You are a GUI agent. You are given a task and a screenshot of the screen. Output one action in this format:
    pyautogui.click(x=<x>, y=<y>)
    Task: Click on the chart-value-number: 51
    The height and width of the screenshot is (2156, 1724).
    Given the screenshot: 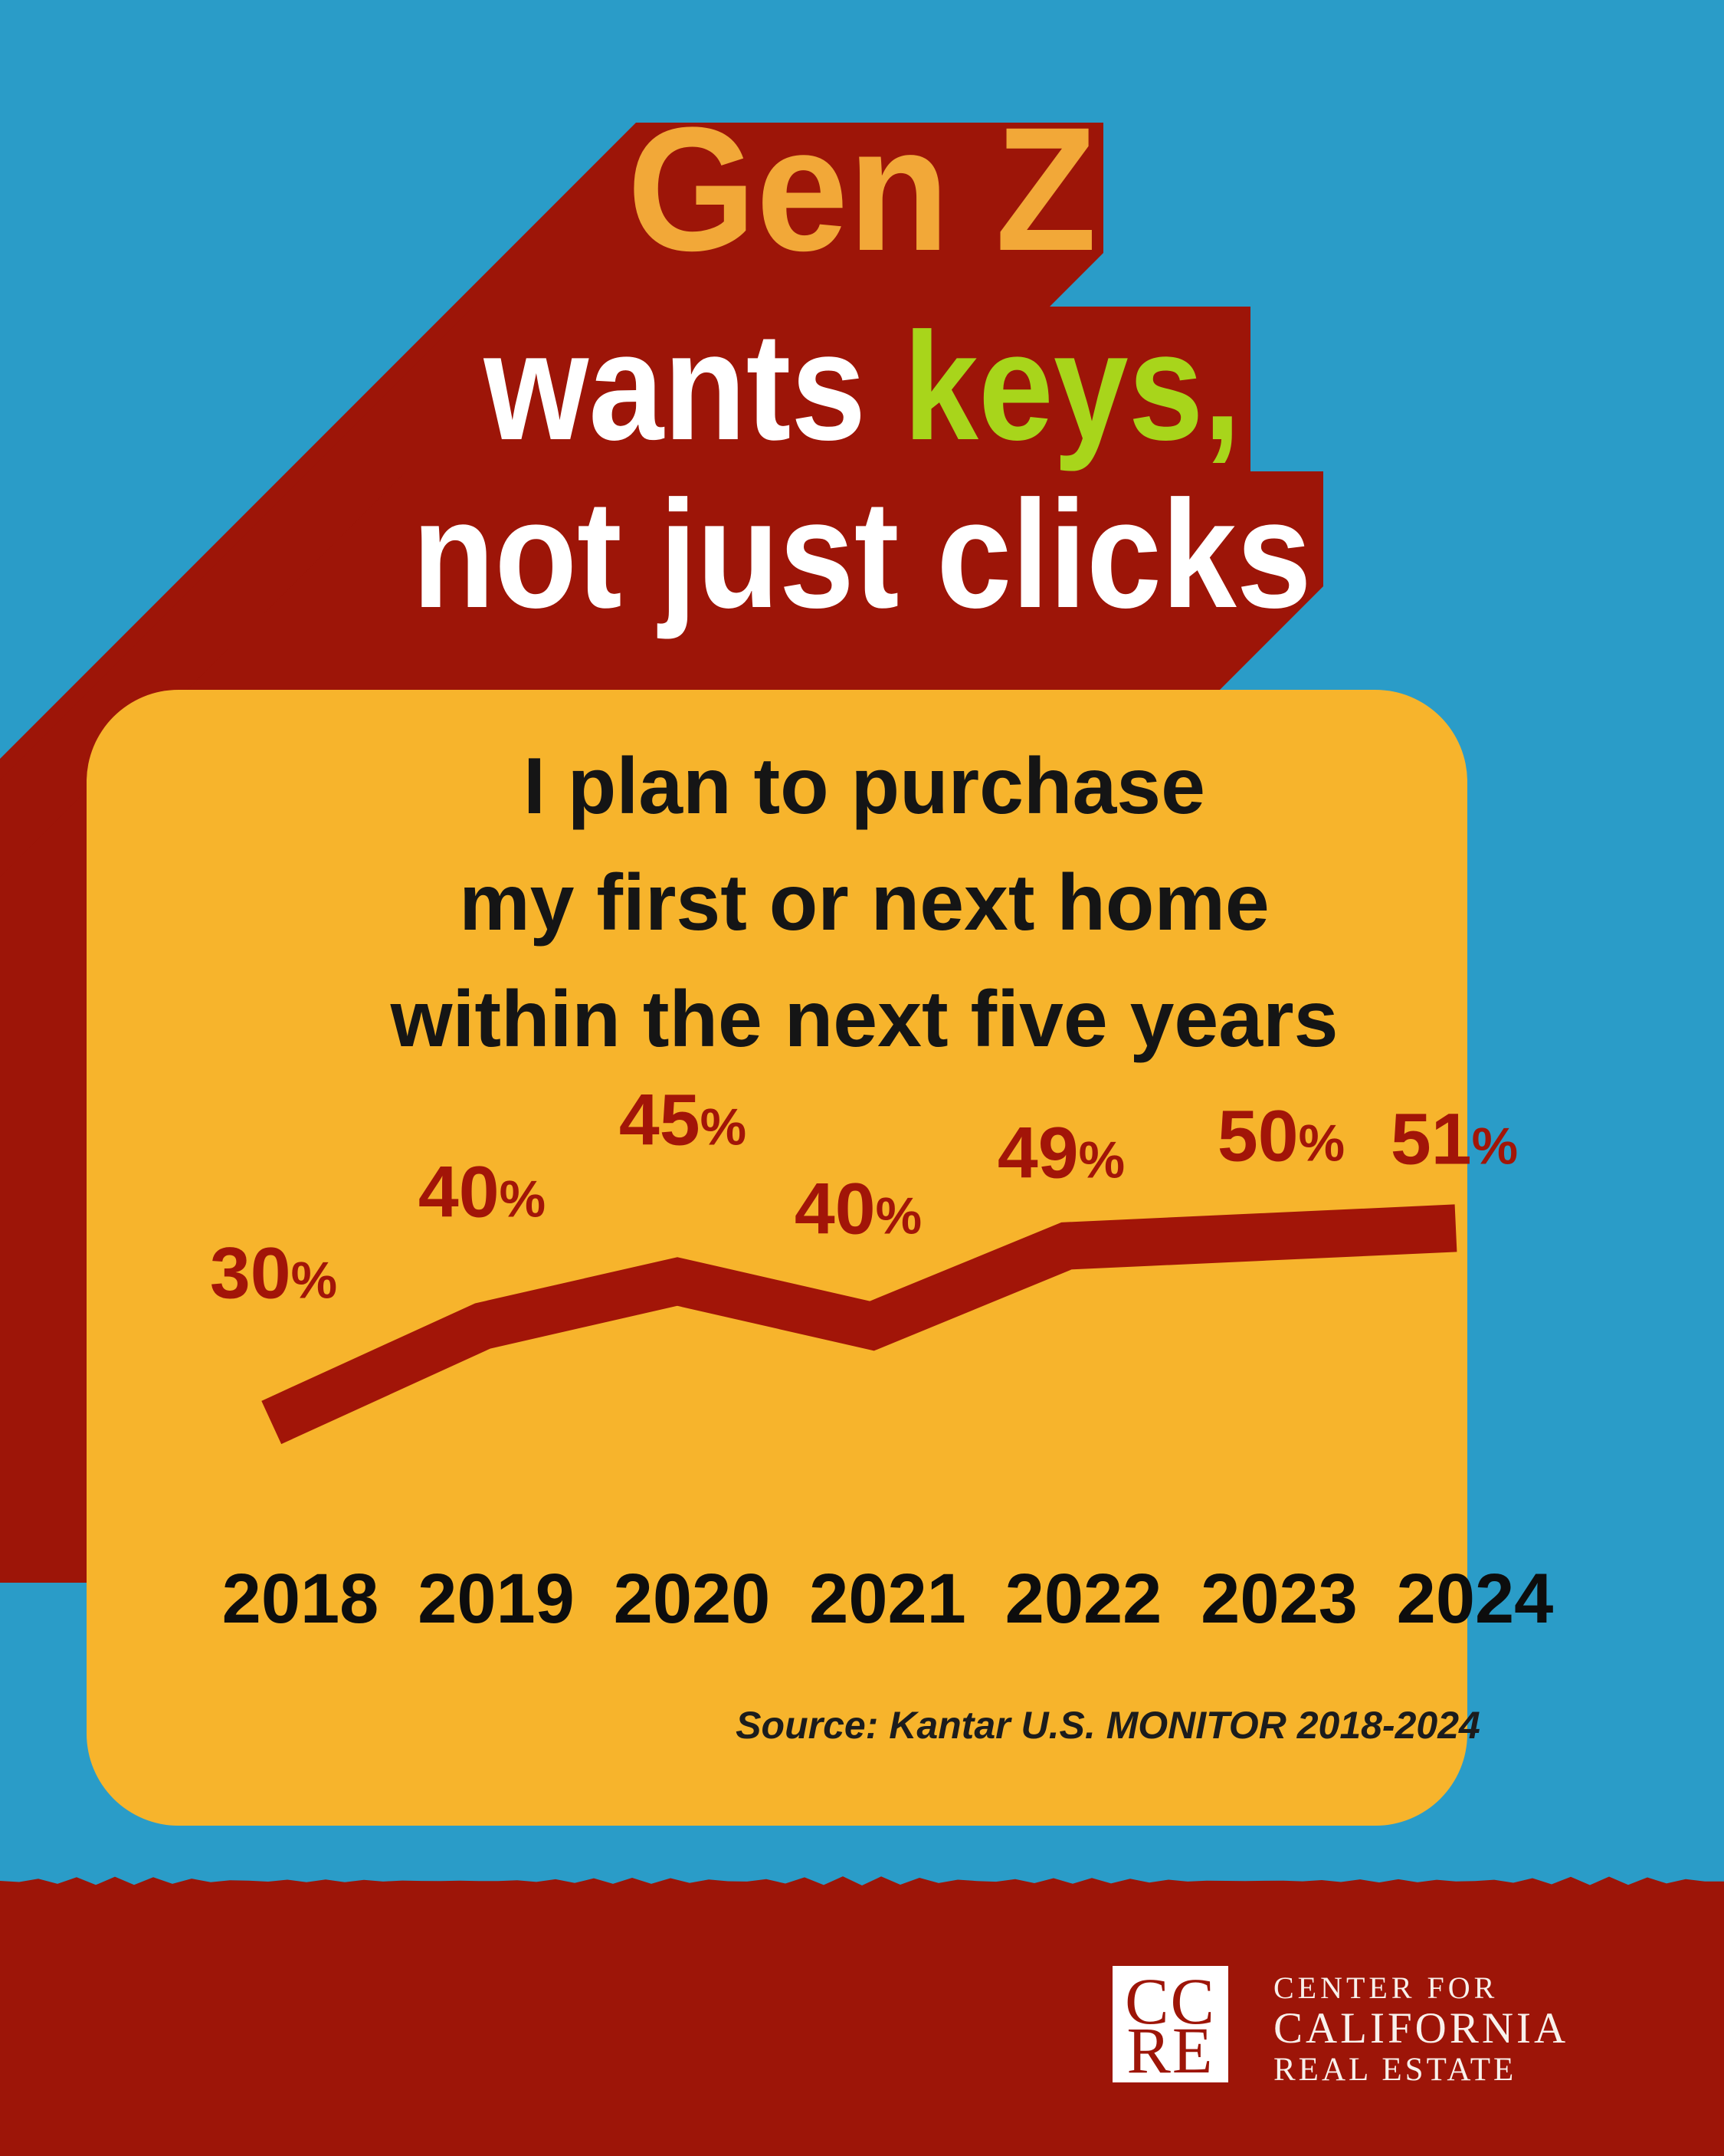 What is the action you would take?
    pyautogui.click(x=1431, y=1139)
    